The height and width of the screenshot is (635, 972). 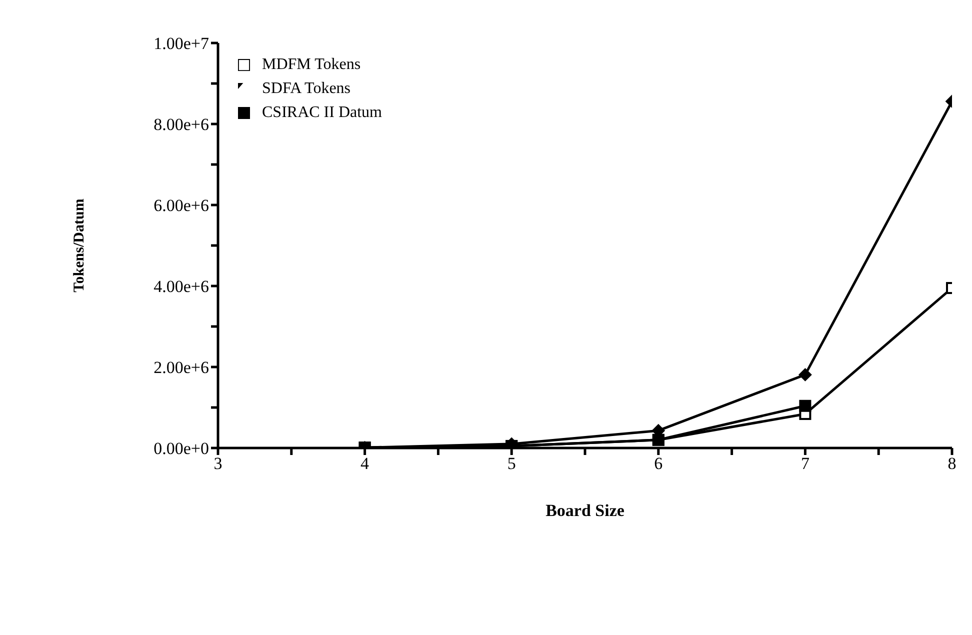 What do you see at coordinates (365, 464) in the screenshot?
I see `x-tick-label: 4` at bounding box center [365, 464].